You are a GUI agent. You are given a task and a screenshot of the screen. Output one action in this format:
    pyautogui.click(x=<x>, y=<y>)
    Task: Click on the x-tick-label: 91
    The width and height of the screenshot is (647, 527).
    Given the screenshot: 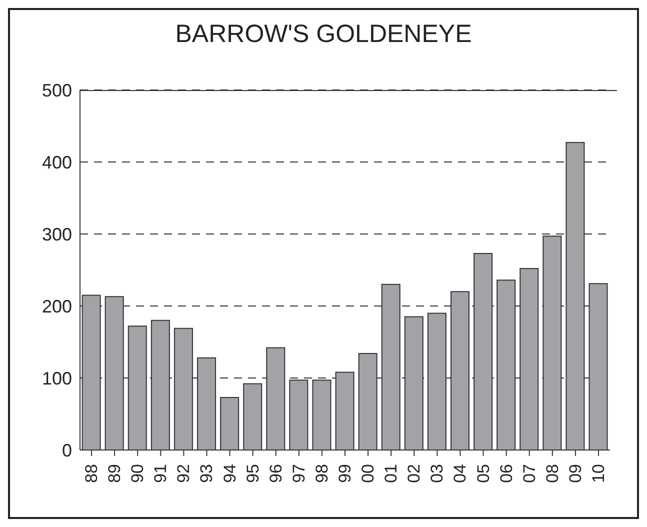 What is the action you would take?
    pyautogui.click(x=160, y=473)
    